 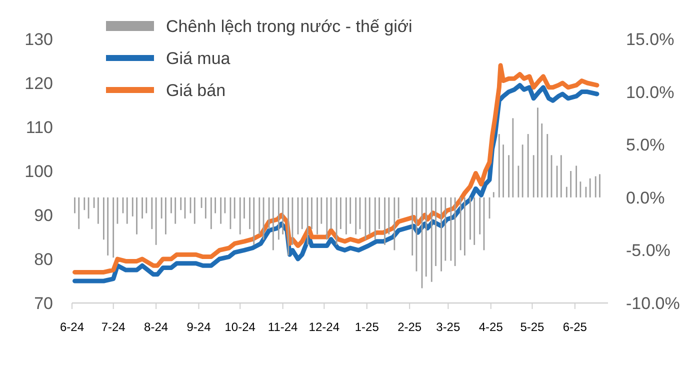 What do you see at coordinates (367, 327) in the screenshot?
I see `x-tick-label: 1-25` at bounding box center [367, 327].